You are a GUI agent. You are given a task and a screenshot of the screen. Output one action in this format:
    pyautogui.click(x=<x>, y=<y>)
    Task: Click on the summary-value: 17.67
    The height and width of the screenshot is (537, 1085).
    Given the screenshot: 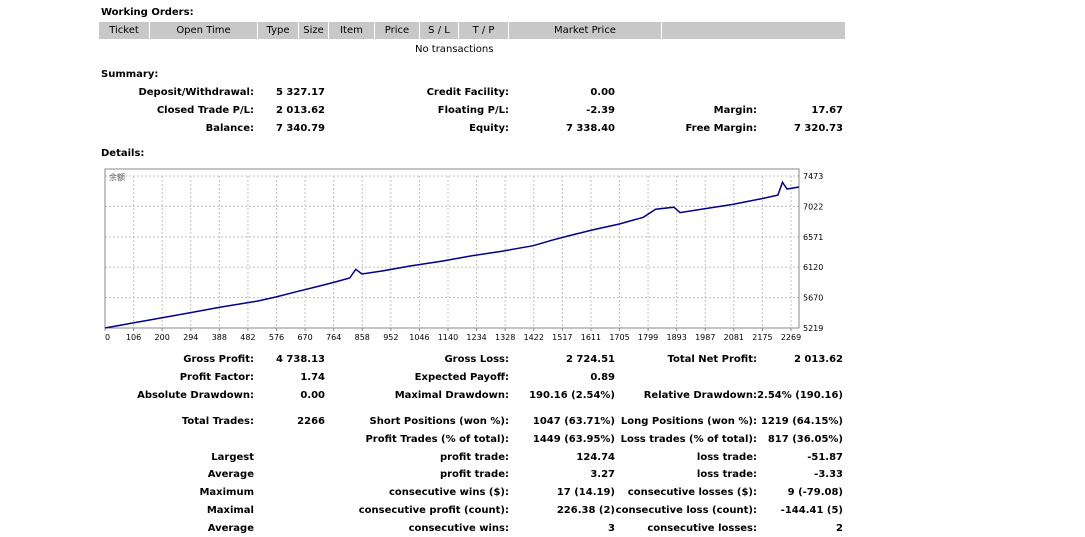 What is the action you would take?
    pyautogui.click(x=827, y=110)
    